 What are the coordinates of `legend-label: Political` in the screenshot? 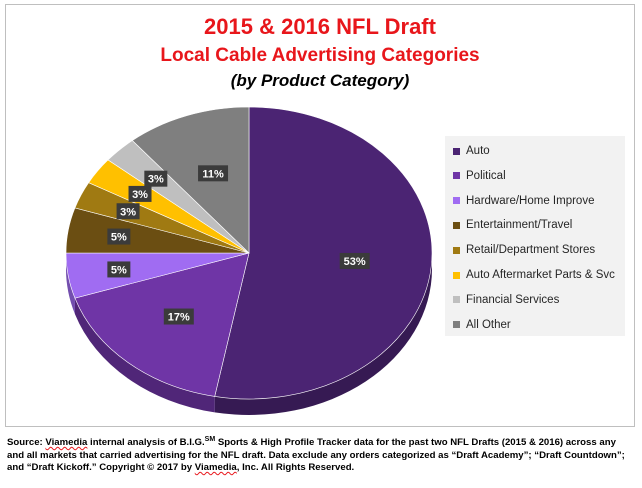 It's located at (486, 175).